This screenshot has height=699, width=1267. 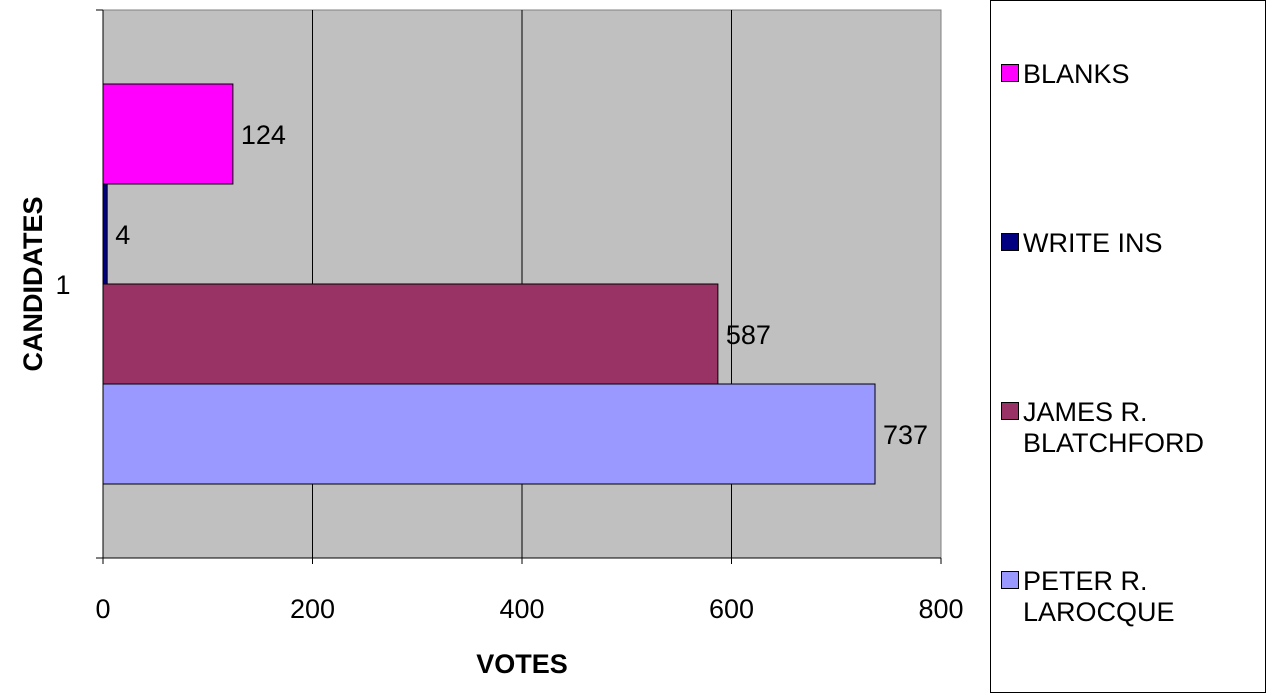 I want to click on legend-label: WRITE INS, so click(x=1093, y=243).